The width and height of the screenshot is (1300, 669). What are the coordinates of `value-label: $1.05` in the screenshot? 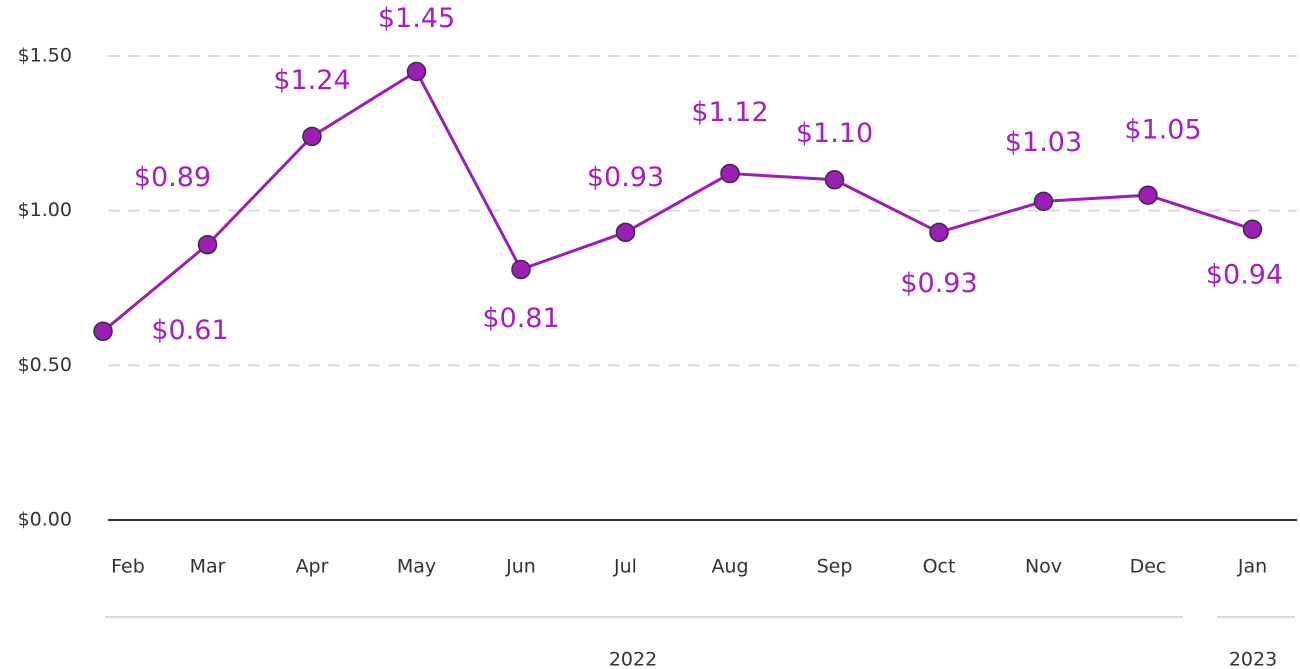 It's located at (1162, 130).